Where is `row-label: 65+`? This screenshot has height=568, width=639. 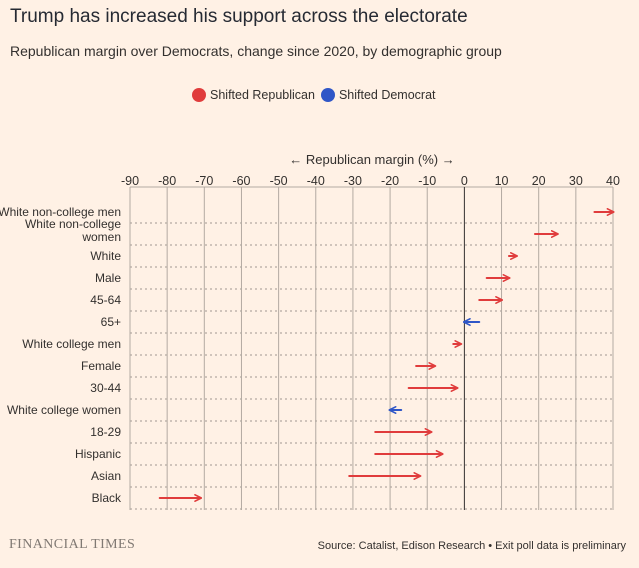
row-label: 65+ is located at coordinates (111, 322).